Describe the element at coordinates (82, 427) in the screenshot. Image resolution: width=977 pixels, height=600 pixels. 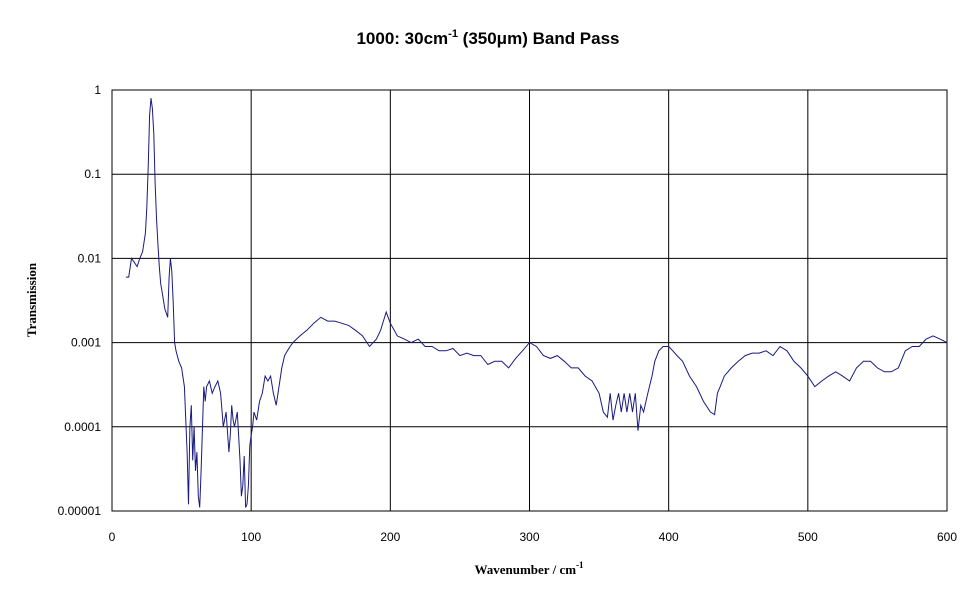
I see `y-tick-label: 0.0001` at that location.